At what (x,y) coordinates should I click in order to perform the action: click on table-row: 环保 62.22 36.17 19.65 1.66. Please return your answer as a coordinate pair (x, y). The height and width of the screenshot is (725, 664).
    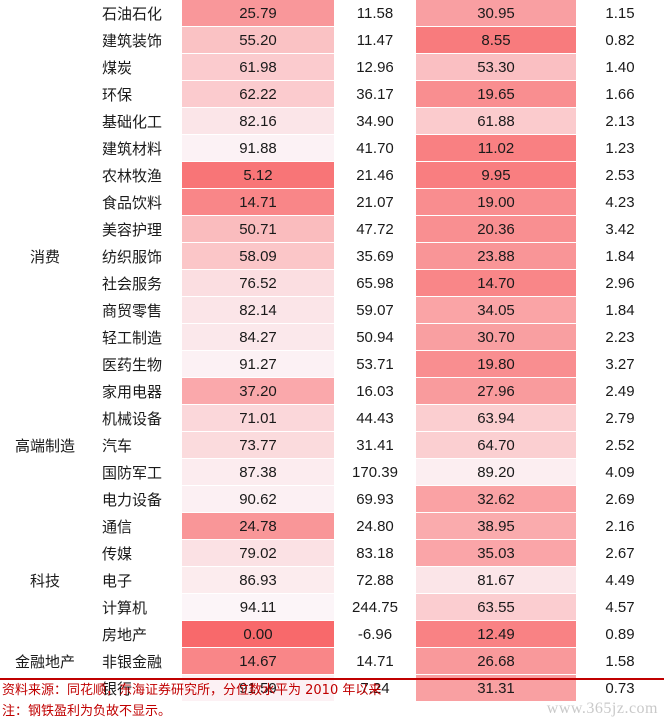
    Looking at the image, I should click on (332, 94).